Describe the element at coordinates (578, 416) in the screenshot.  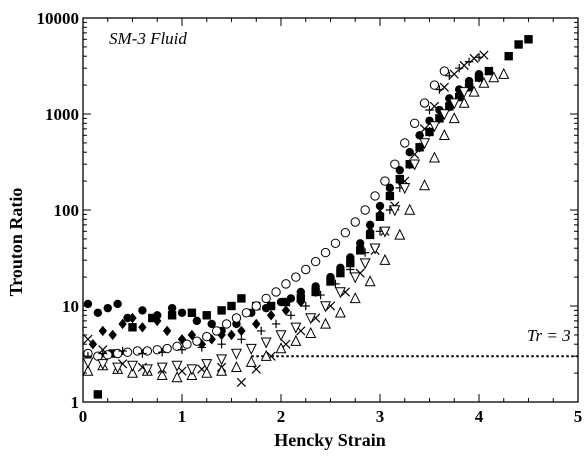
I see `x-tick-label: 5` at that location.